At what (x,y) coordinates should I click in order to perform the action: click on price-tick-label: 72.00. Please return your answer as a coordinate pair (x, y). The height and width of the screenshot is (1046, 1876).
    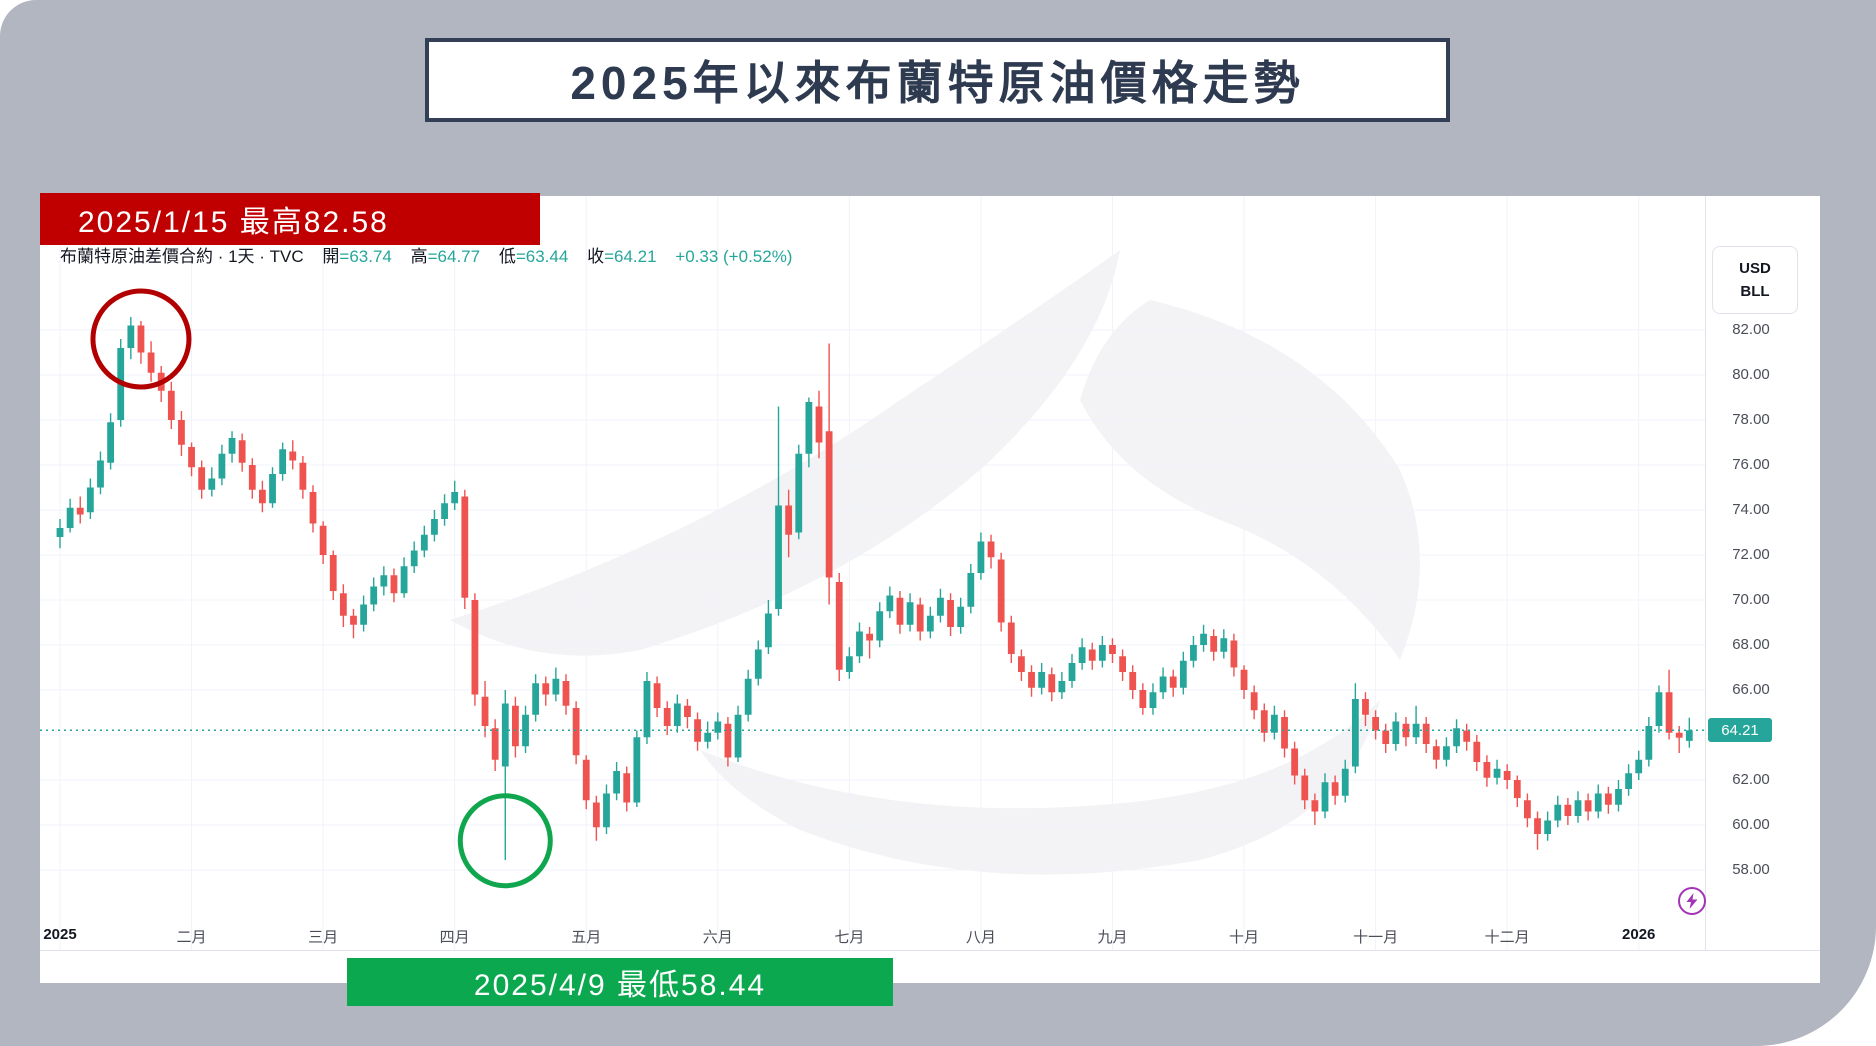
    Looking at the image, I should click on (1751, 554).